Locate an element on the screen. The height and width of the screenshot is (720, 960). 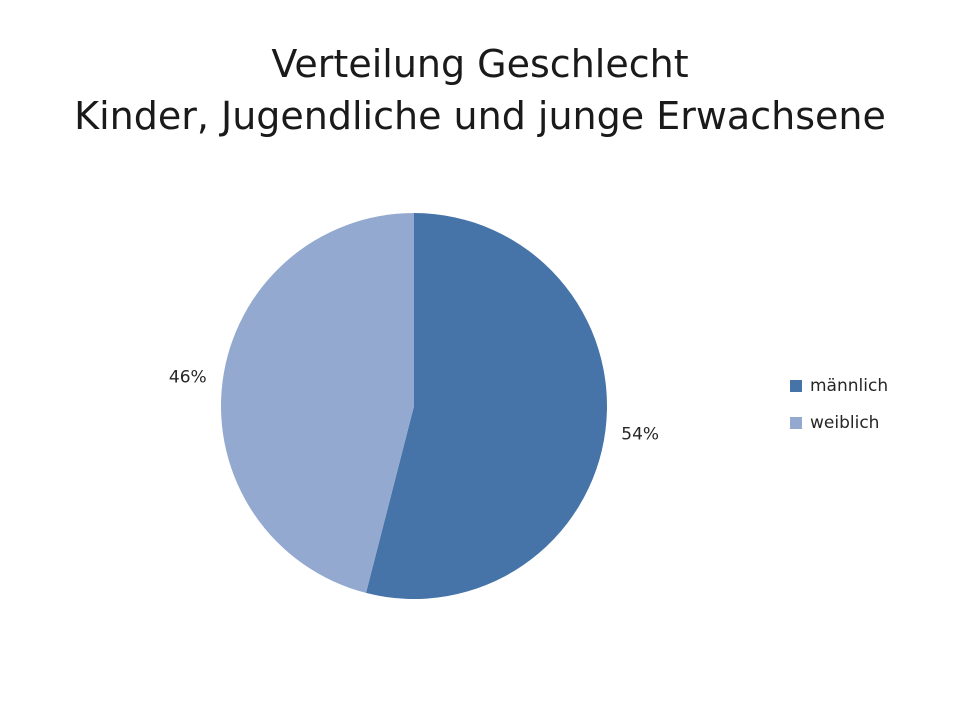
data-label-weiblich: 46% is located at coordinates (188, 377).